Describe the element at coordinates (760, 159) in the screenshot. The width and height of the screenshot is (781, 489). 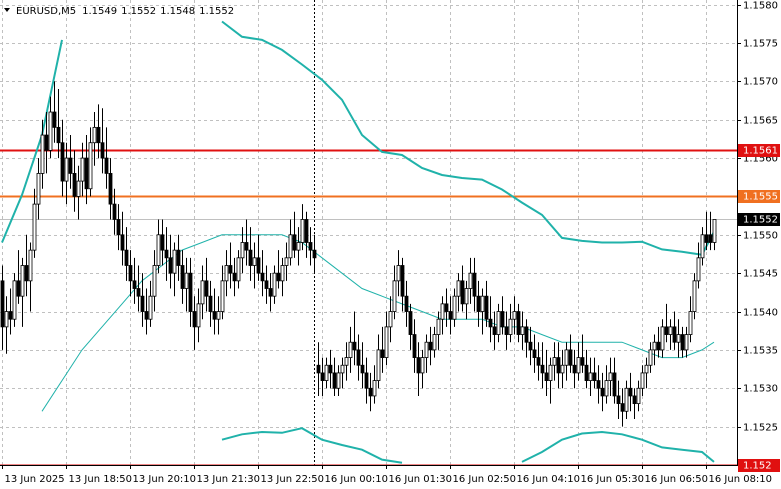
I see `y-tick-label: 1.1560` at that location.